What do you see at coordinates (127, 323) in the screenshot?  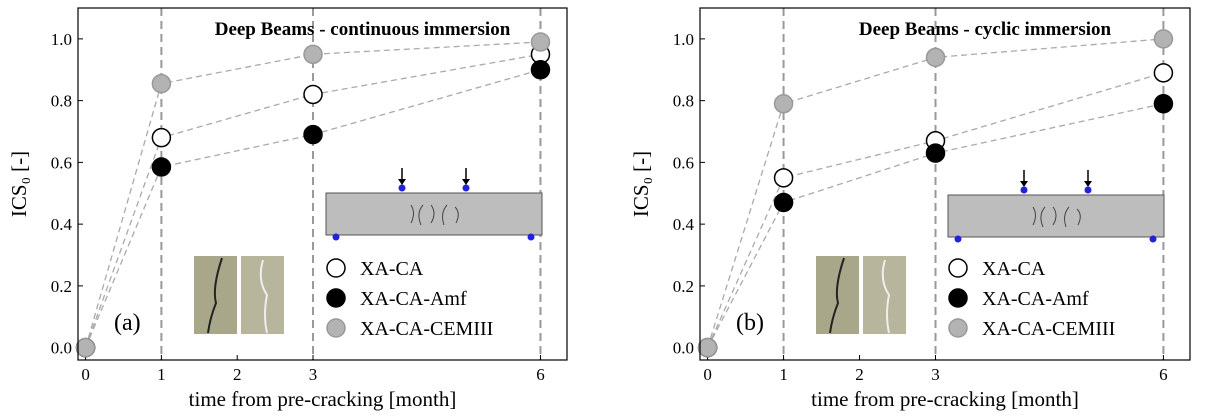 I see `panel-label: (a)` at bounding box center [127, 323].